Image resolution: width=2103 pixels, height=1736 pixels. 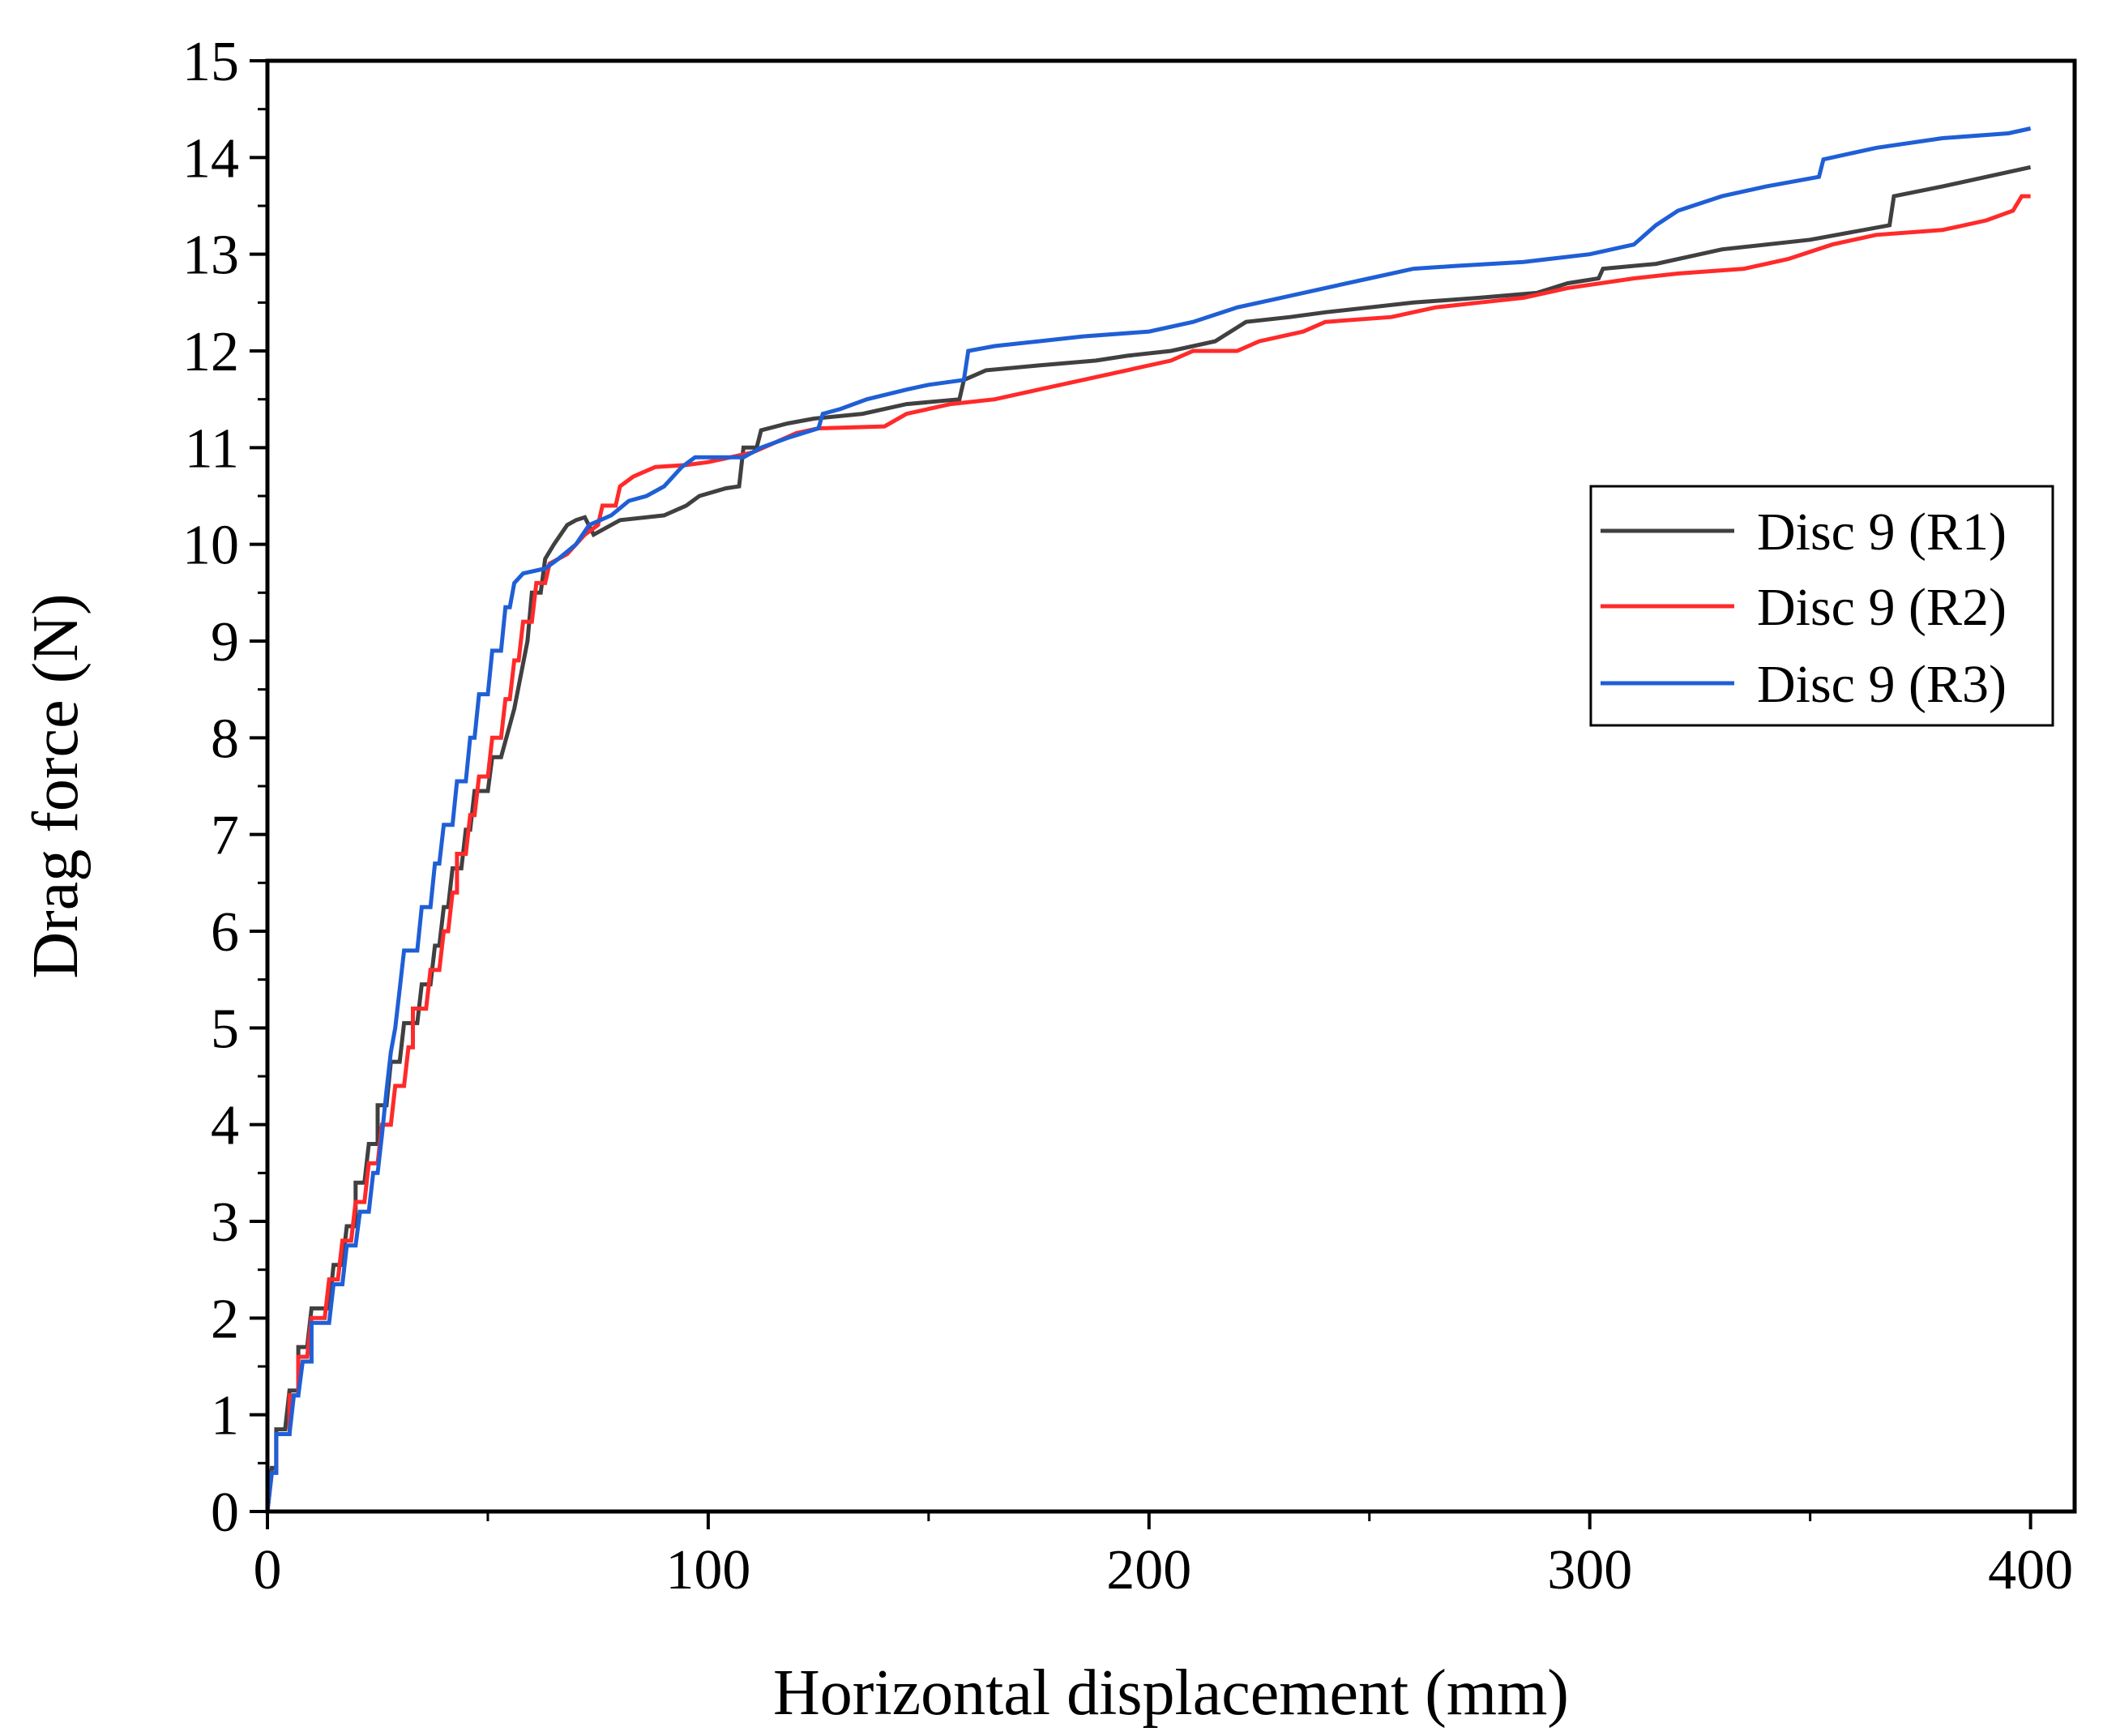 What do you see at coordinates (212, 448) in the screenshot?
I see `y-tick-label: 11` at bounding box center [212, 448].